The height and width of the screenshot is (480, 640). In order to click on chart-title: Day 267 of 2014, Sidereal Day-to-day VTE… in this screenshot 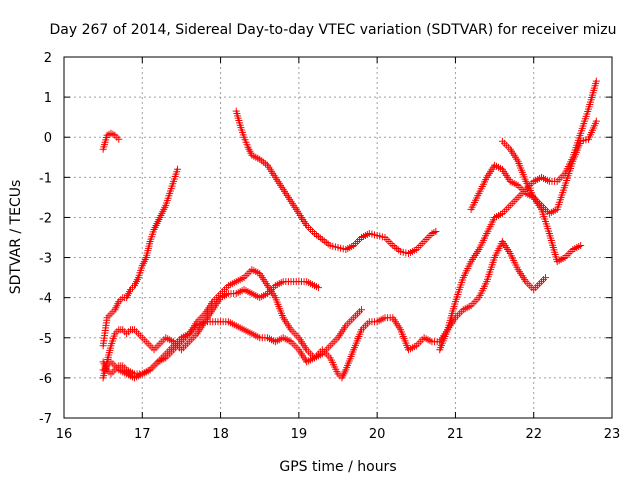, I will do `click(333, 30)`.